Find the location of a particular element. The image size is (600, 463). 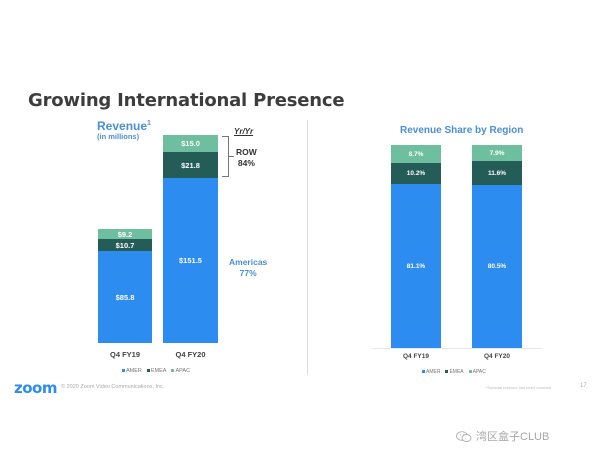

slide-title: Growing International Presence is located at coordinates (186, 100).